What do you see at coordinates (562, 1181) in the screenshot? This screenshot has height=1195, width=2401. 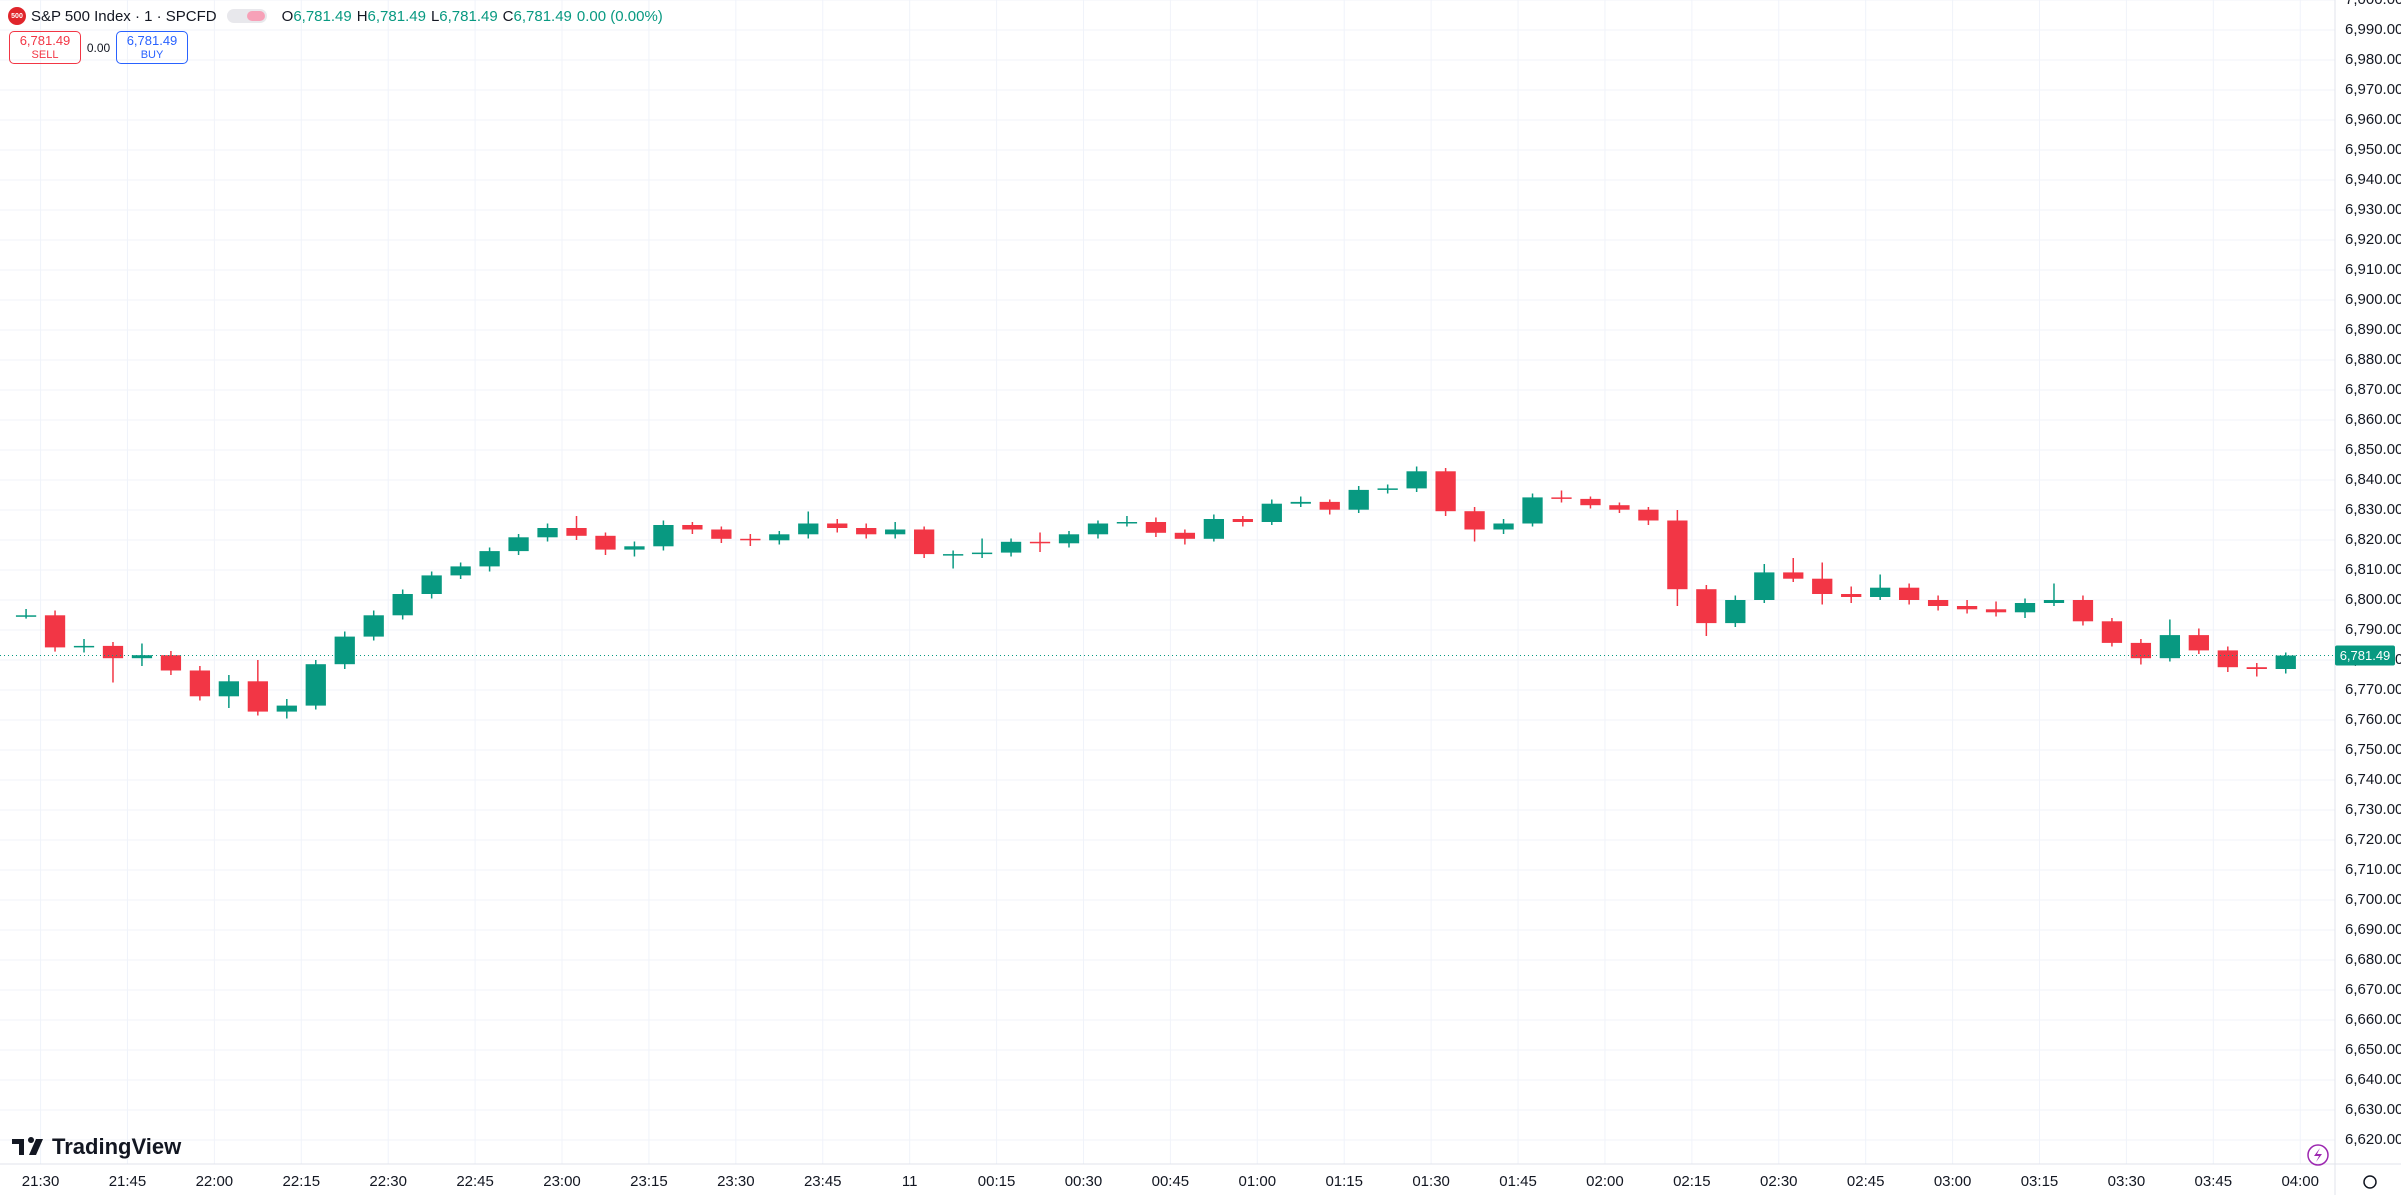 I see `x-tick-label: 23:00` at bounding box center [562, 1181].